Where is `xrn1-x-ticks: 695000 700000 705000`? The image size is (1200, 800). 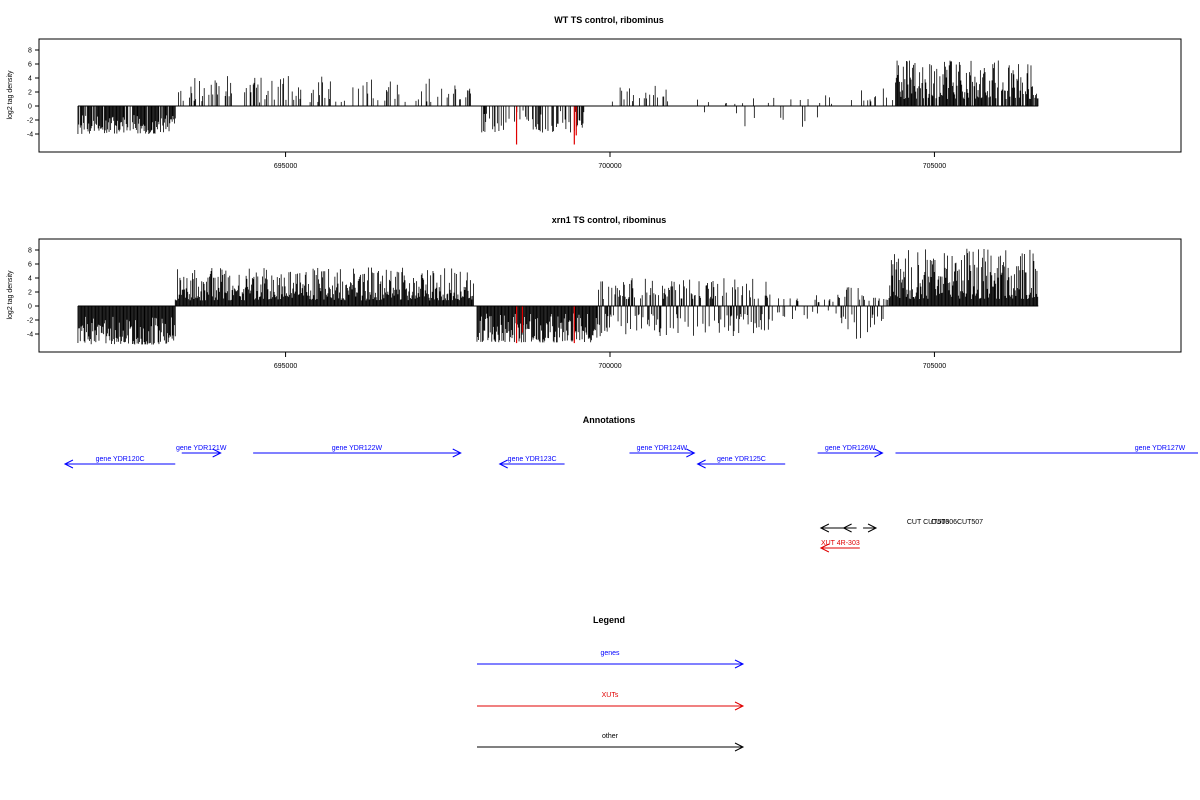 xrn1-x-ticks: 695000 700000 705000 is located at coordinates (610, 361).